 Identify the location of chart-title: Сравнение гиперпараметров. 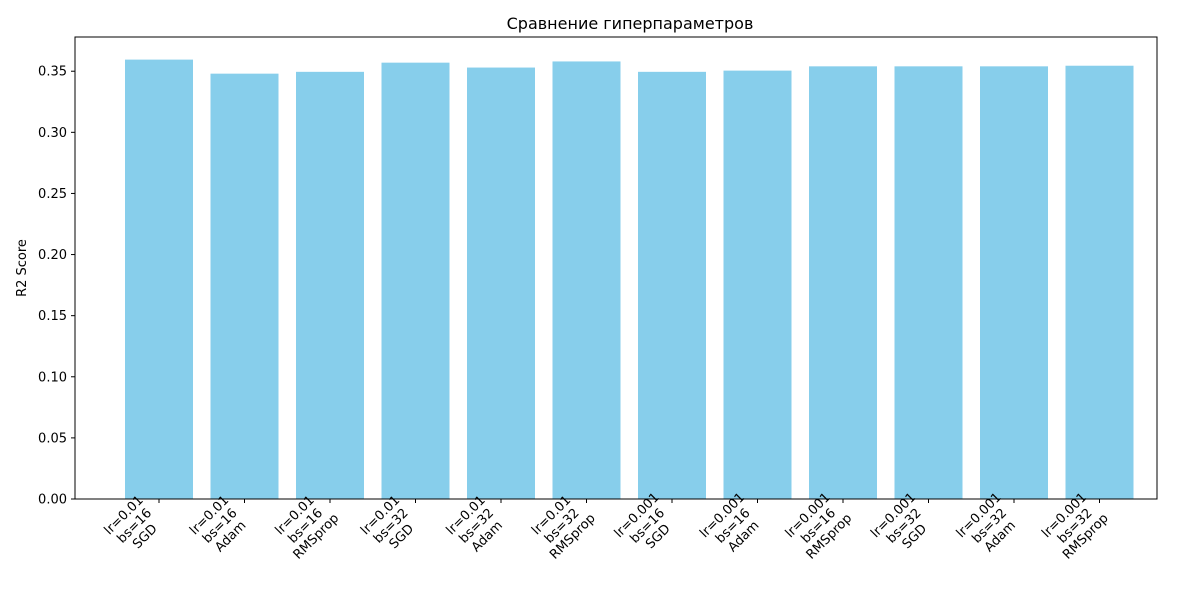
(630, 23).